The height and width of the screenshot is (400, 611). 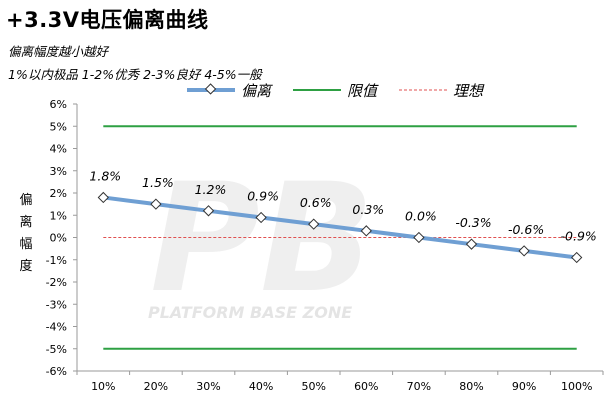 What do you see at coordinates (58, 126) in the screenshot?
I see `y-tick-label: 5%` at bounding box center [58, 126].